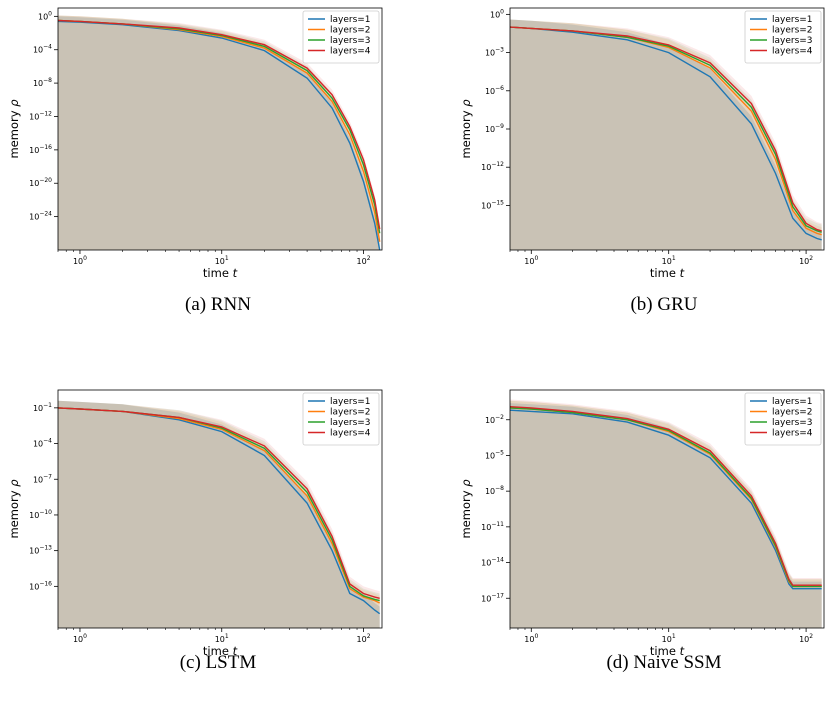 Image resolution: width=828 pixels, height=702 pixels. Describe the element at coordinates (40, 216) in the screenshot. I see `y-tick-label-rnn: 10⁻²⁴` at that location.